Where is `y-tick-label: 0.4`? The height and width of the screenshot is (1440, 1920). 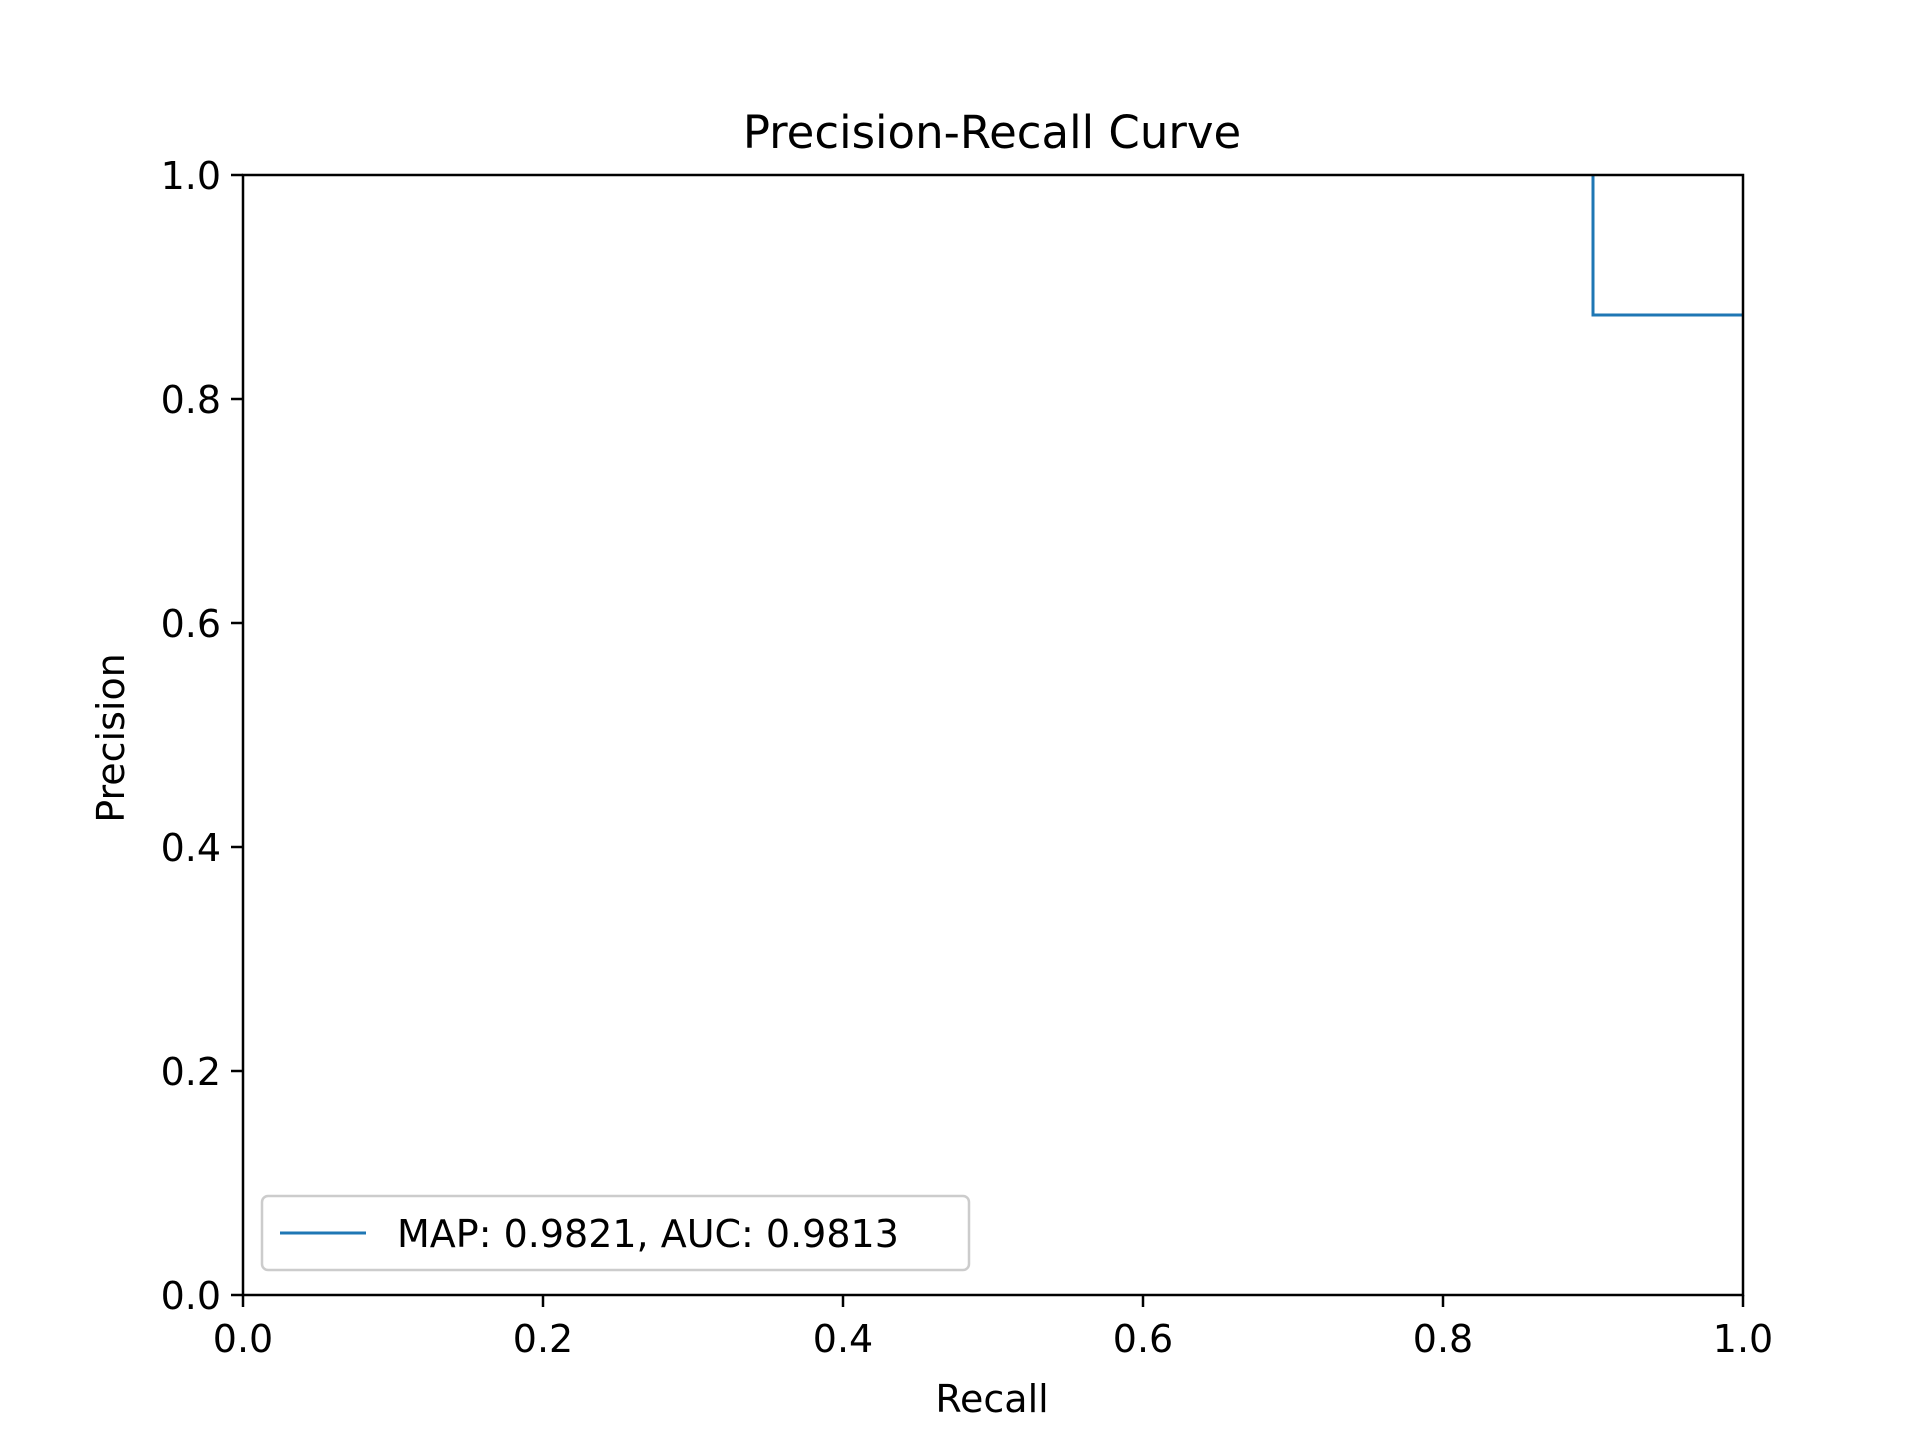 y-tick-label: 0.4 is located at coordinates (191, 848).